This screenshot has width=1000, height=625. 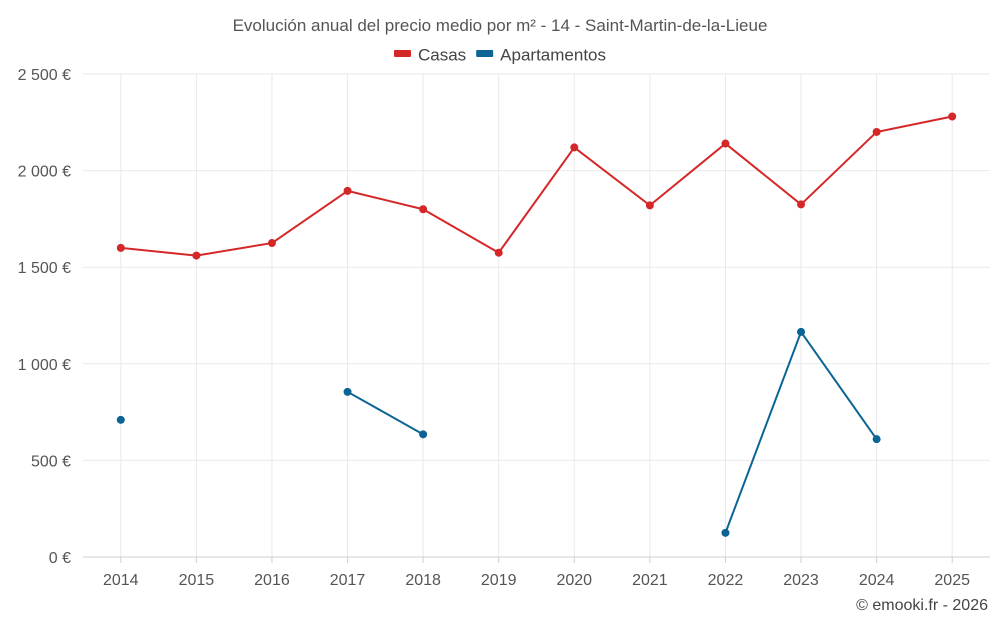 I want to click on x-tick-label: 2014, so click(x=121, y=580).